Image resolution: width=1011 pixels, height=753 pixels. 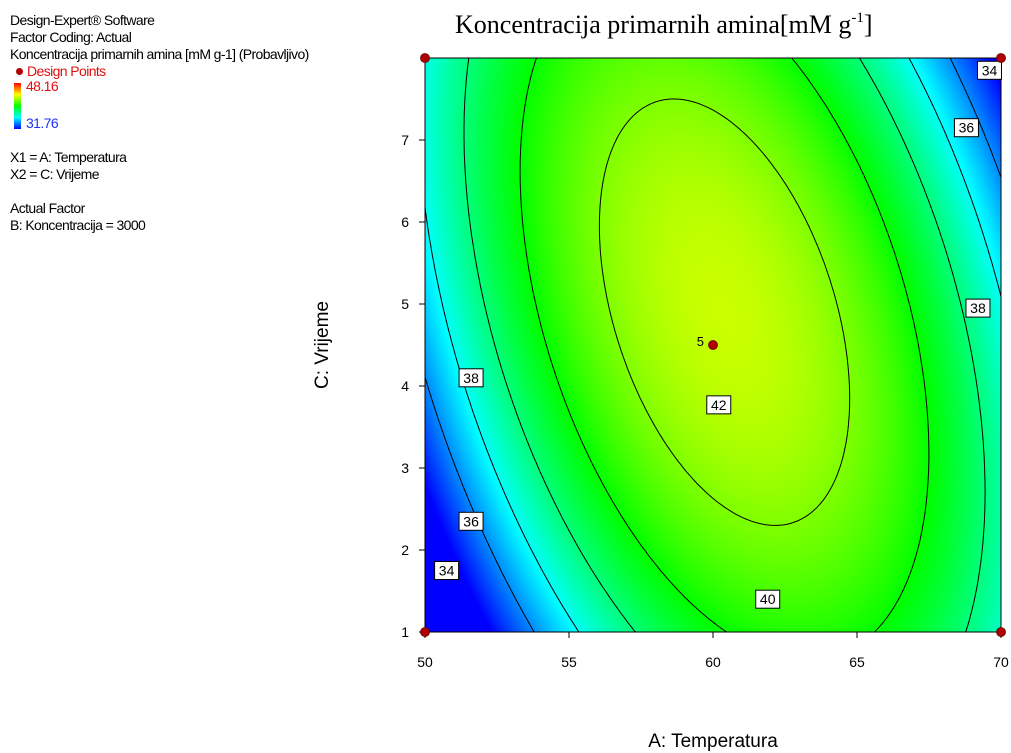 I want to click on x-tick-label: 55, so click(x=569, y=662).